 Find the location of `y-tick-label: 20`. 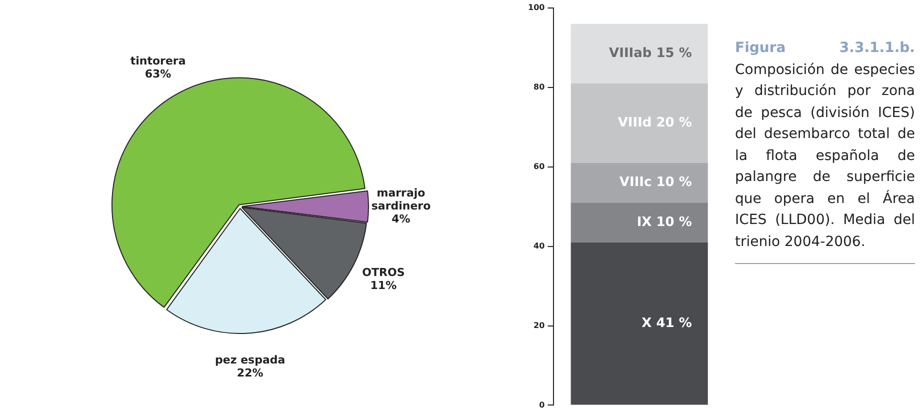

y-tick-label: 20 is located at coordinates (540, 325).